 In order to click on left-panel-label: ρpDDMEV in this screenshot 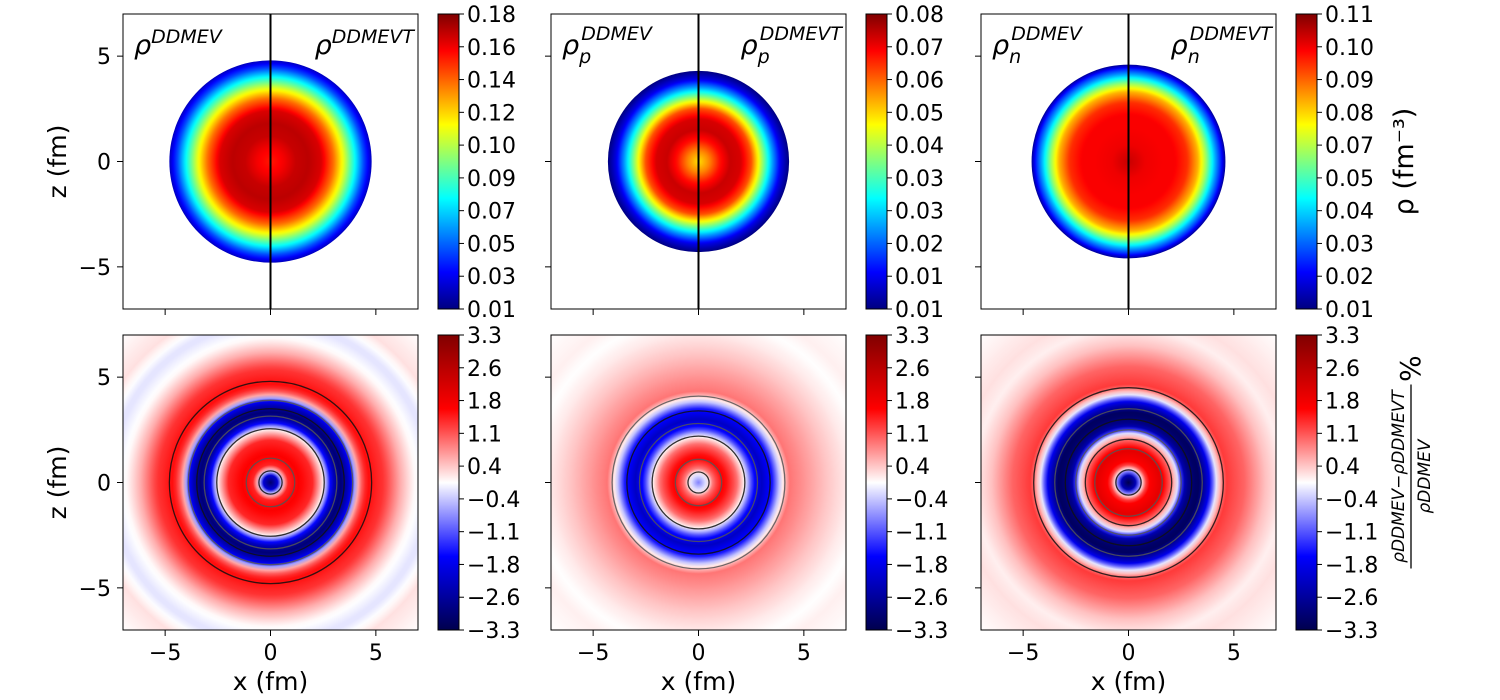, I will do `click(608, 45)`.